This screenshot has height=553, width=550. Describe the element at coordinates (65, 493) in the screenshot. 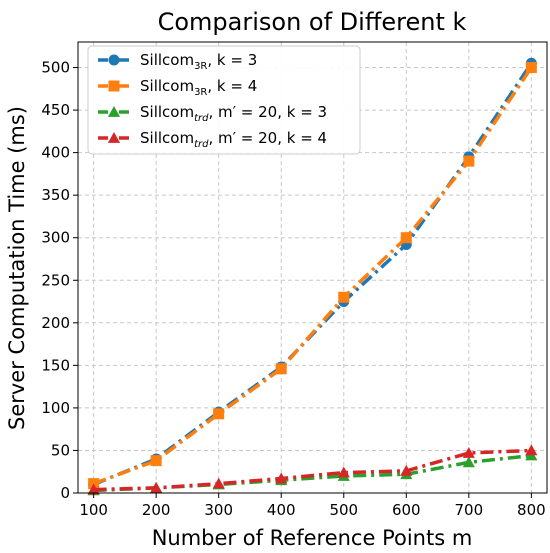

I see `y-tick-label: 0` at that location.